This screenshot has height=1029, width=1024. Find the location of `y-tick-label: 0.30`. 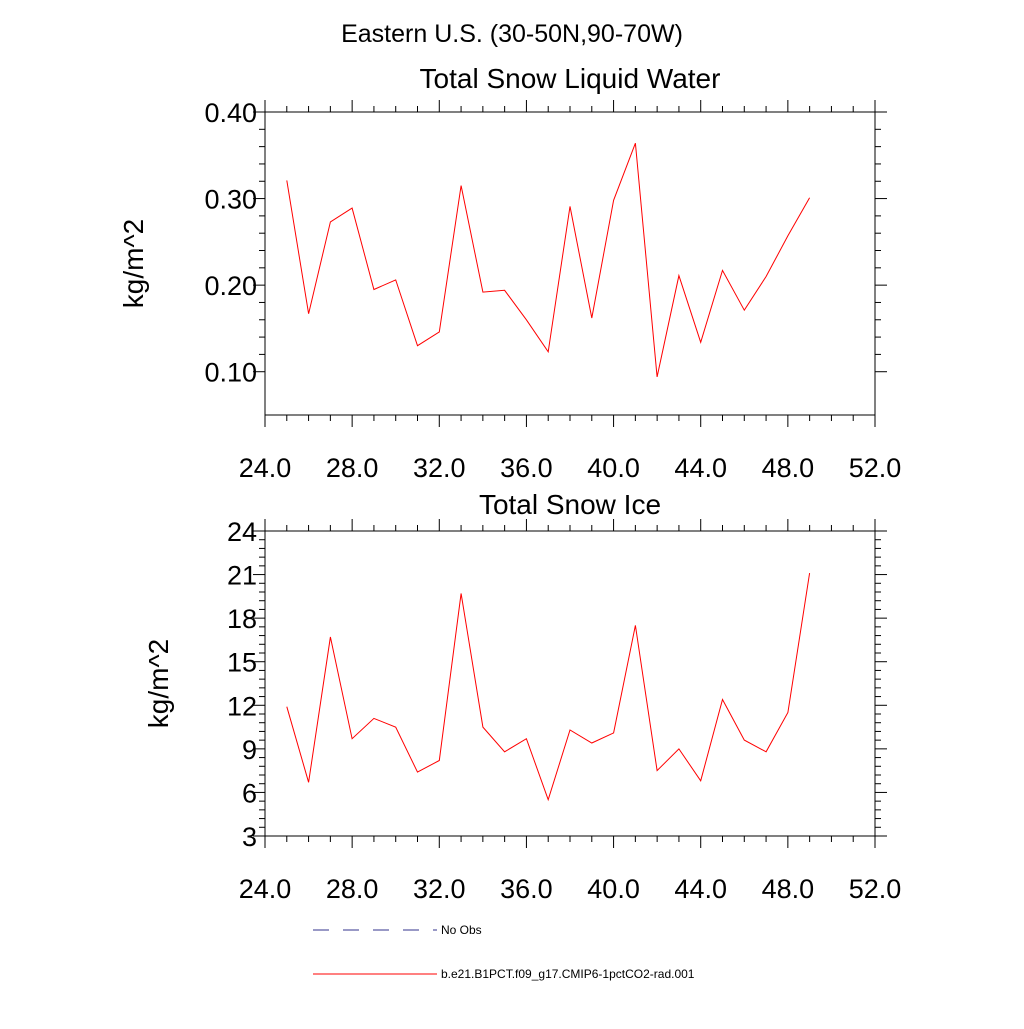

y-tick-label: 0.30 is located at coordinates (230, 200).